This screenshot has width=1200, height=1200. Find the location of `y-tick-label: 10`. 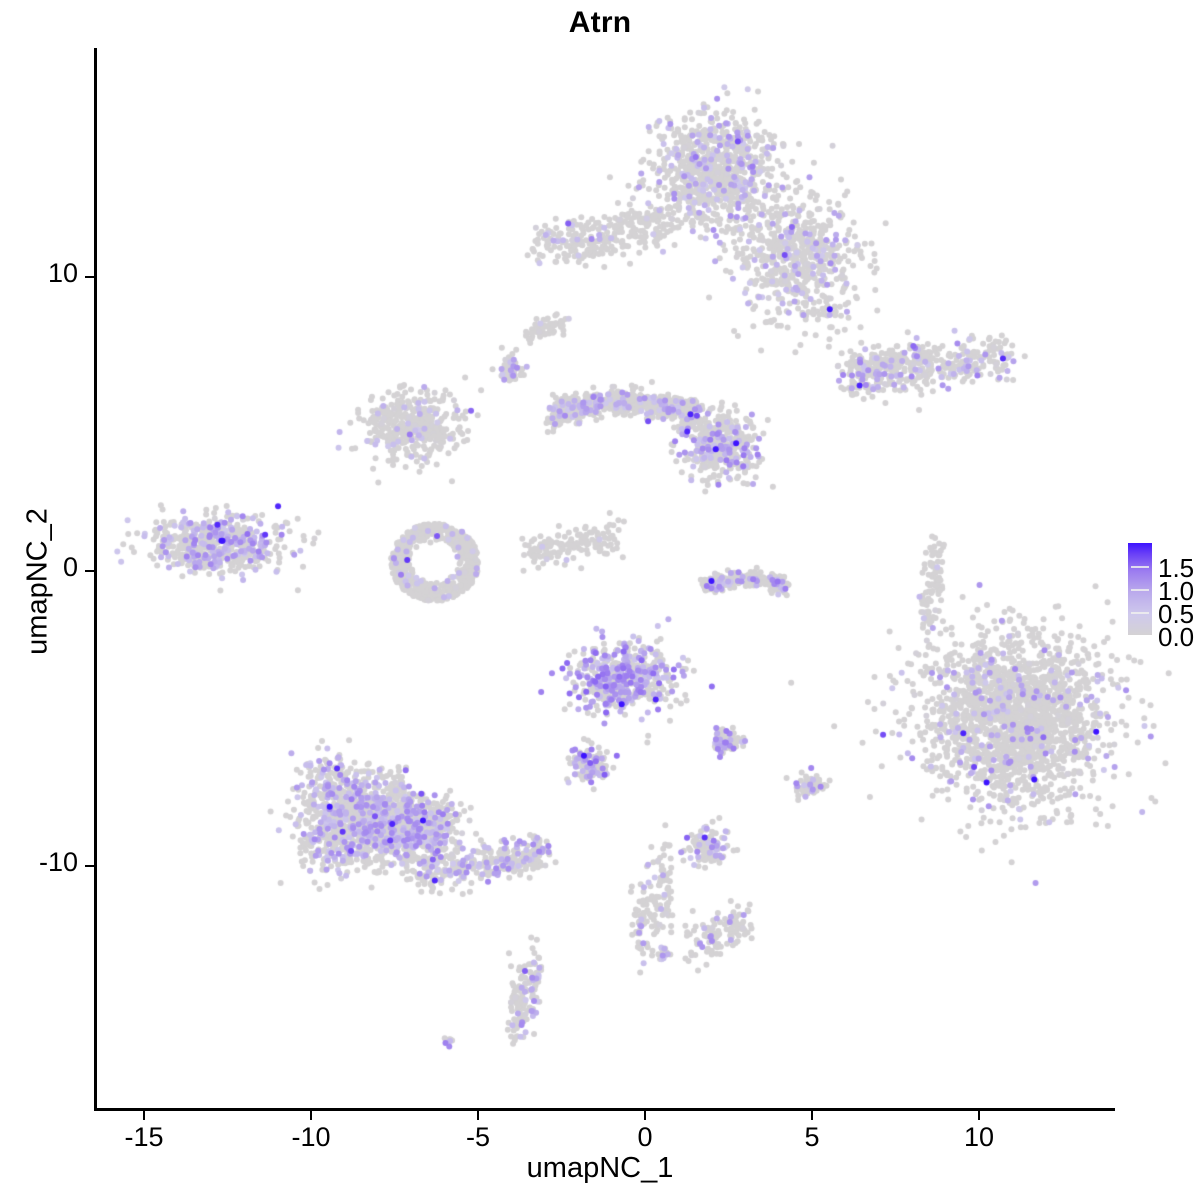

y-tick-label: 10 is located at coordinates (62, 272).